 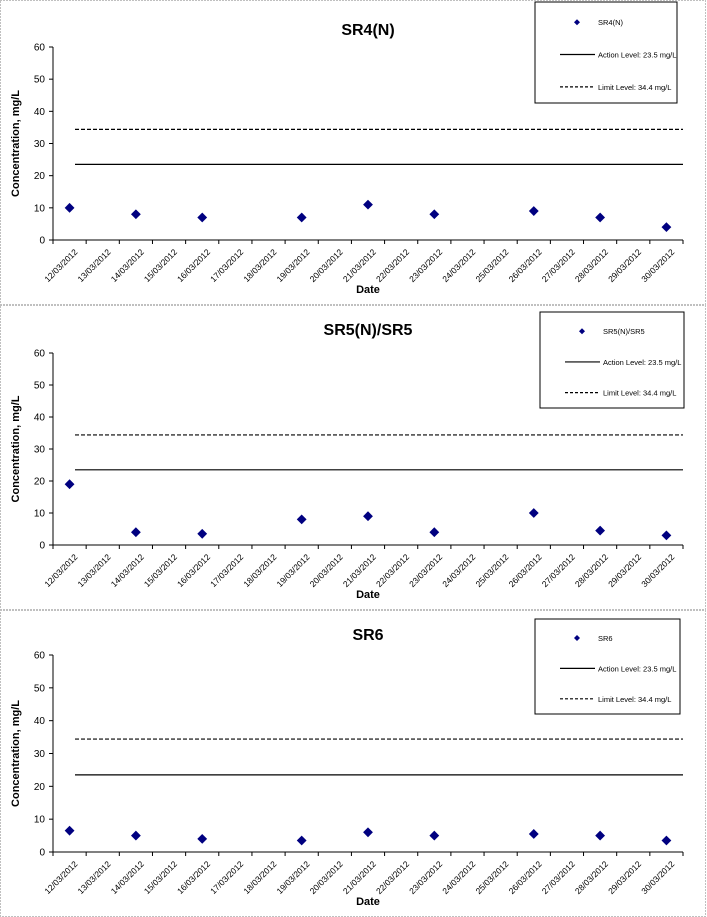 I want to click on legend-series-label: SR4(N), so click(x=611, y=22).